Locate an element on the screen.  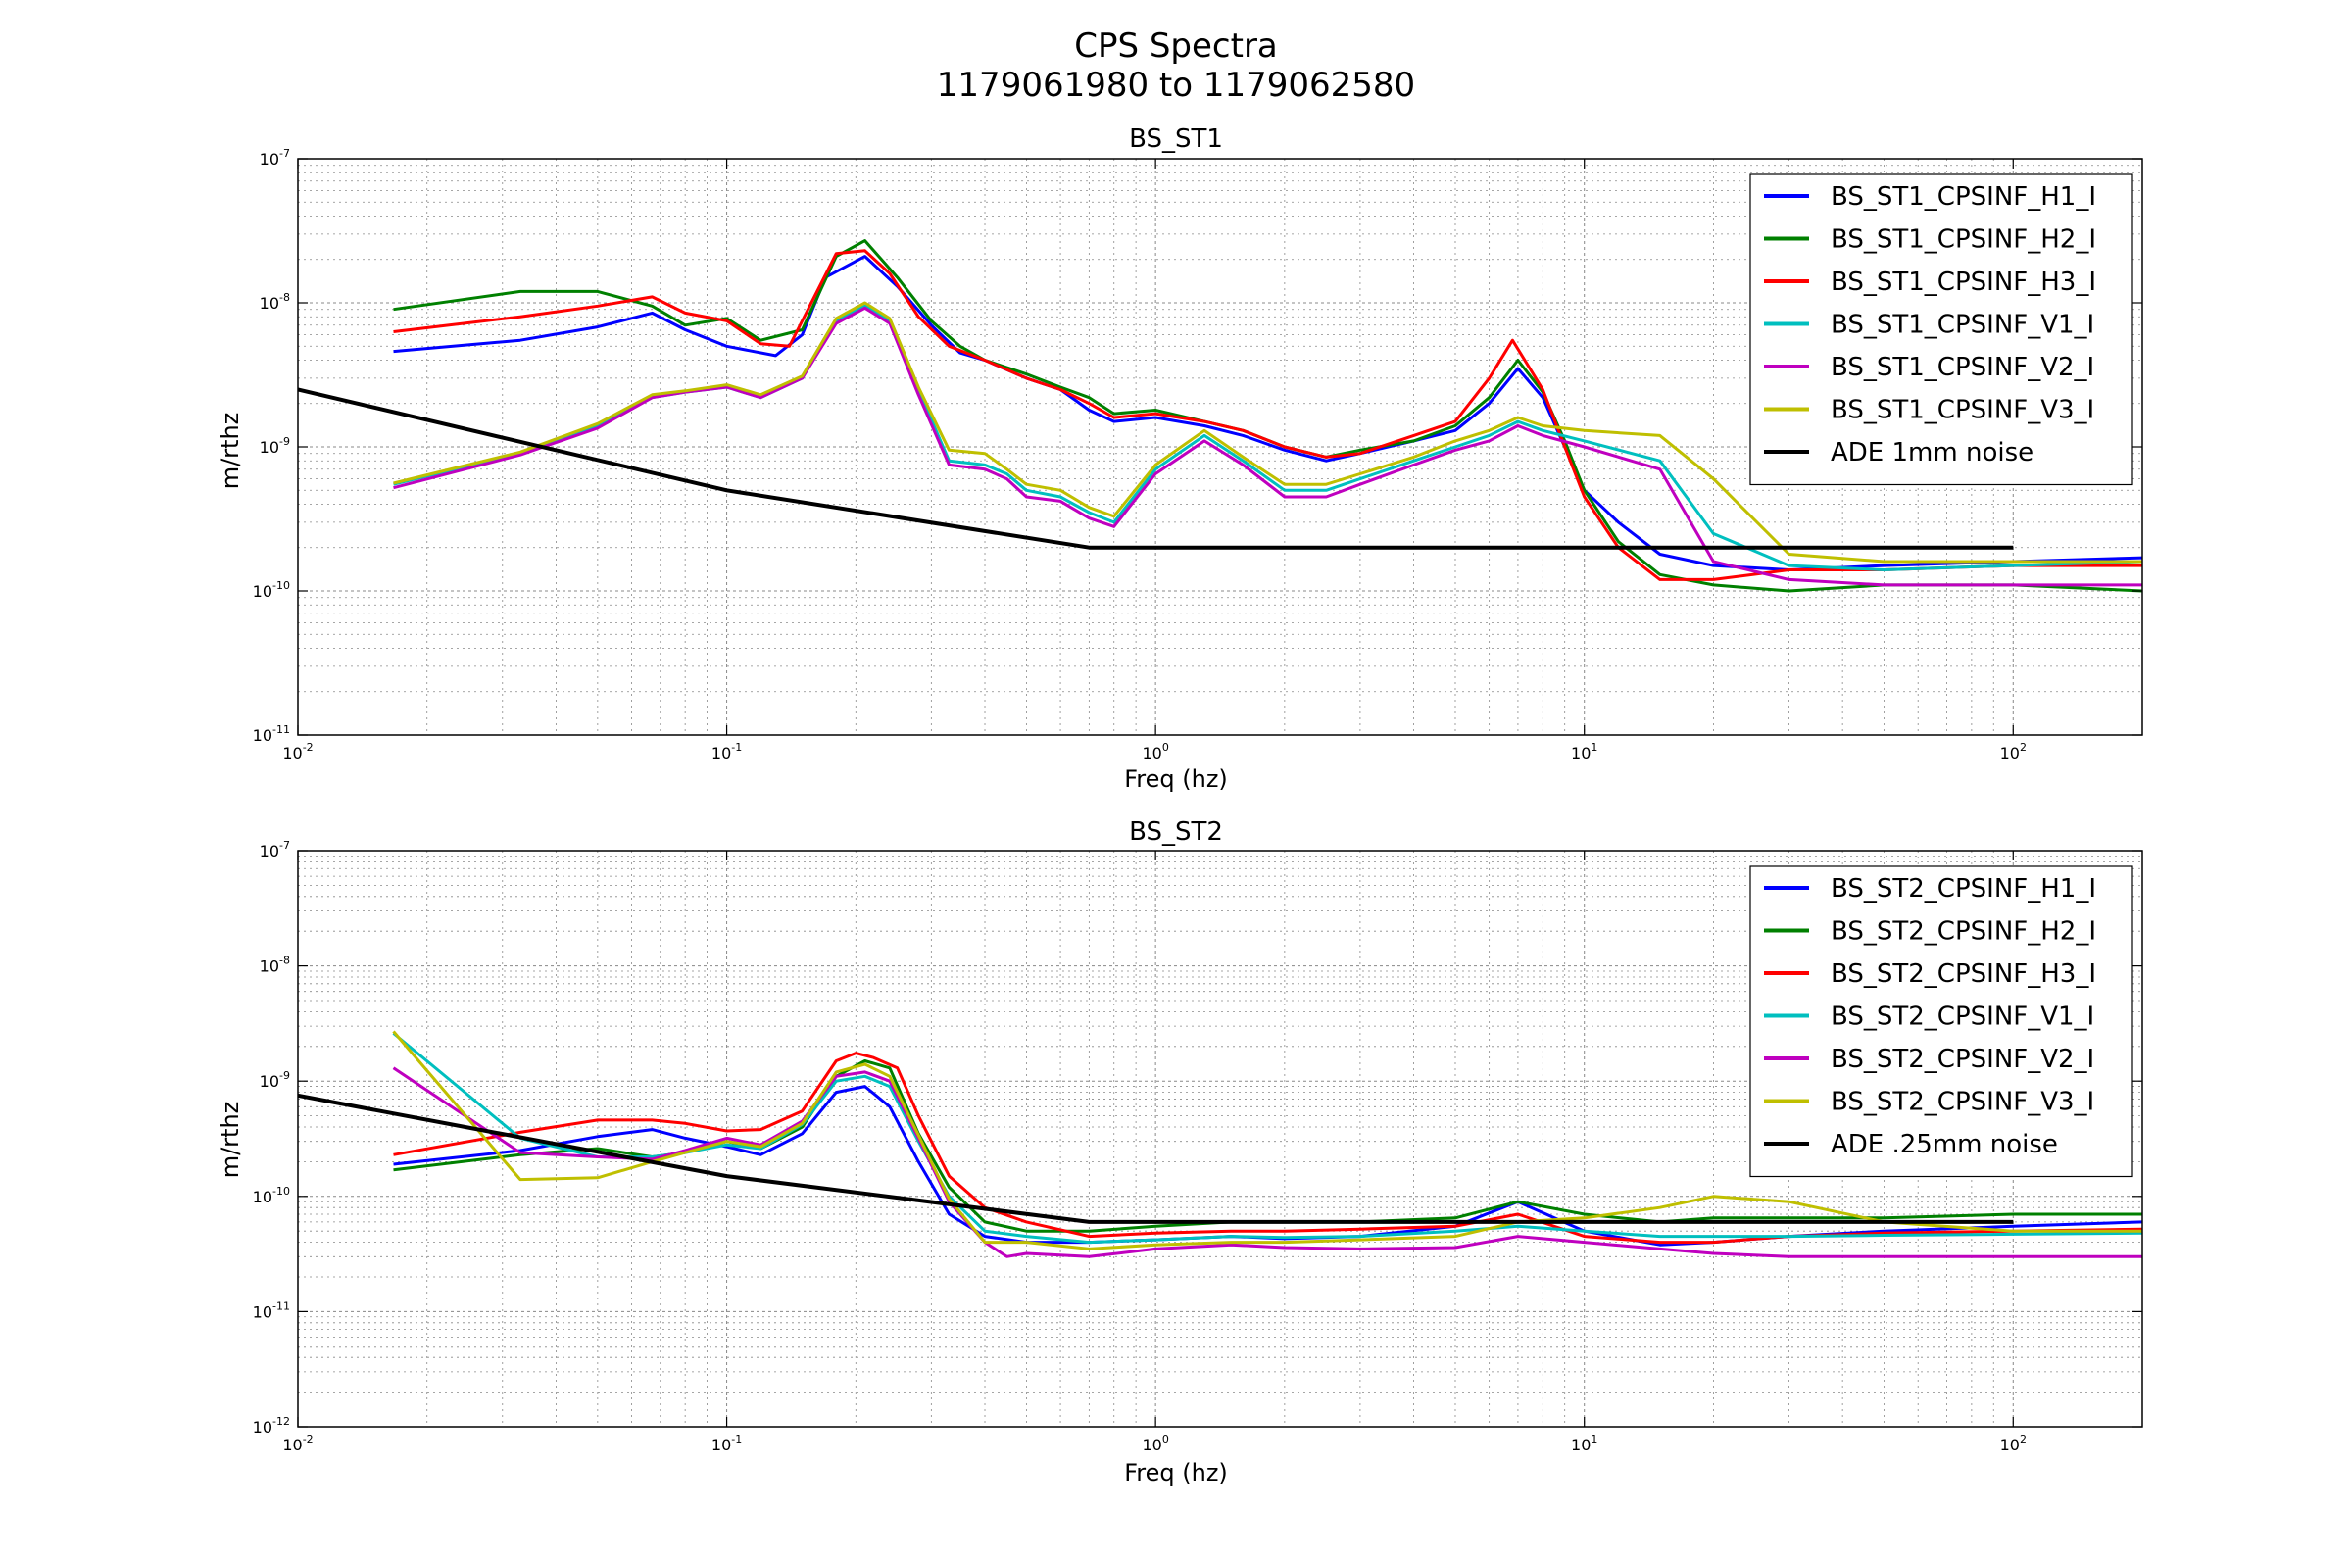
legend-label: BS_ST1_CPSINF_H1_I is located at coordinates (1963, 197).